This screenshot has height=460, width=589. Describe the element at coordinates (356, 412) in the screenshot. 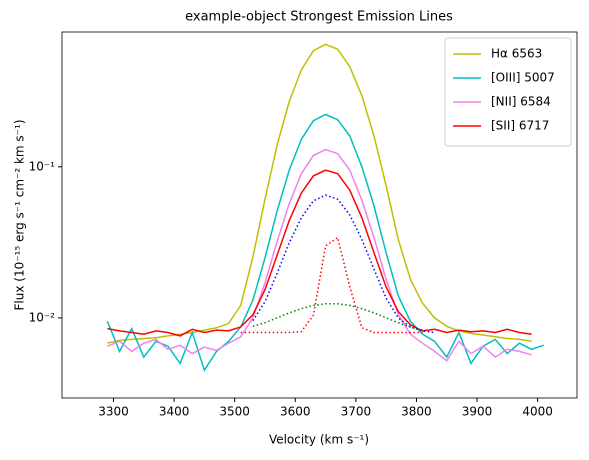

I see `x-tick-label: 3700` at that location.